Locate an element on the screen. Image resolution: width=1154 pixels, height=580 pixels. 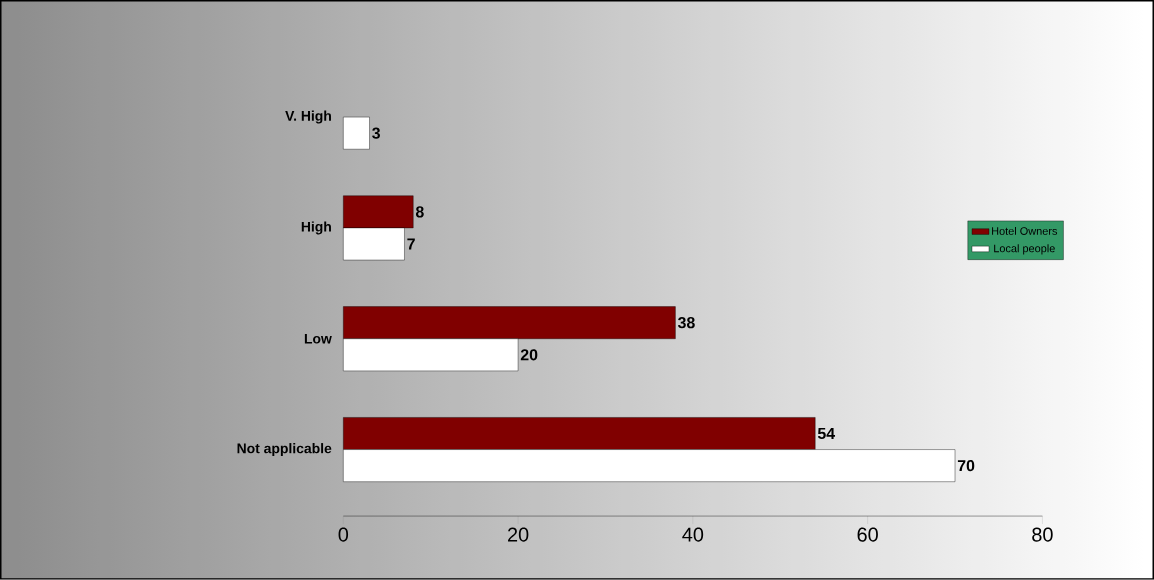
data-label: 38 is located at coordinates (686, 323).